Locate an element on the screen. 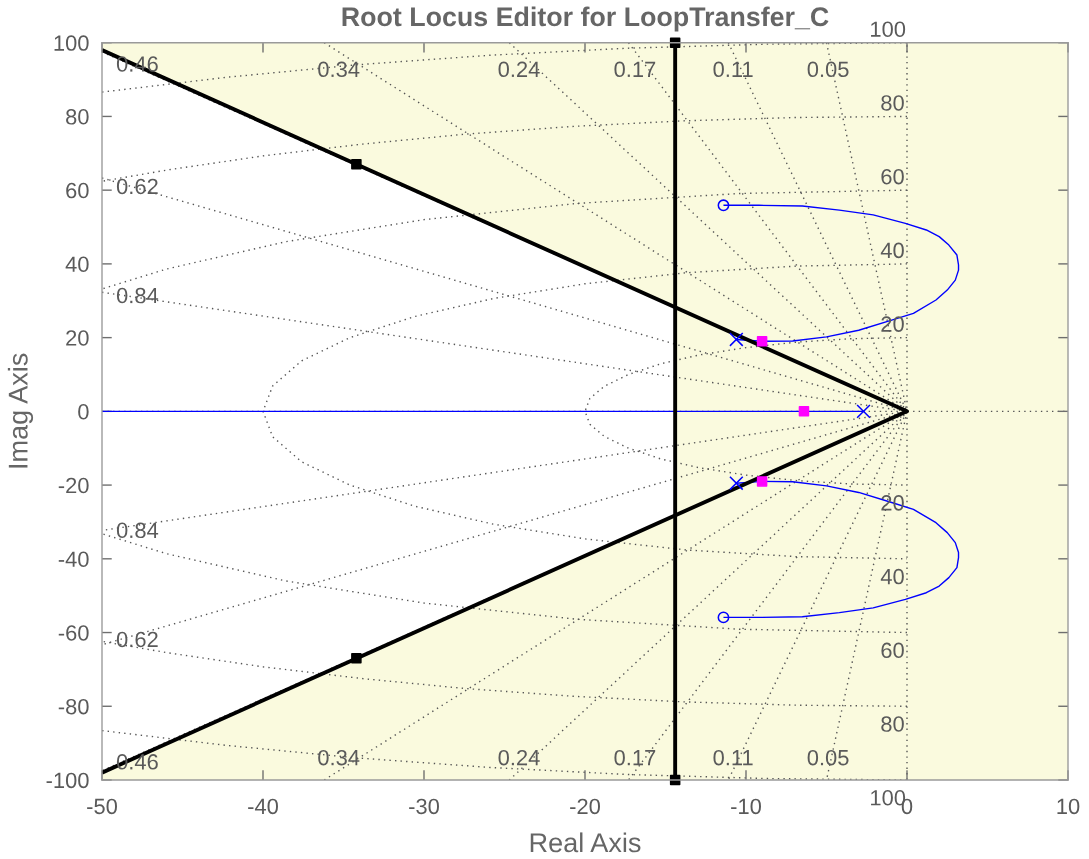  x-tick-label: 10 is located at coordinates (1068, 806).